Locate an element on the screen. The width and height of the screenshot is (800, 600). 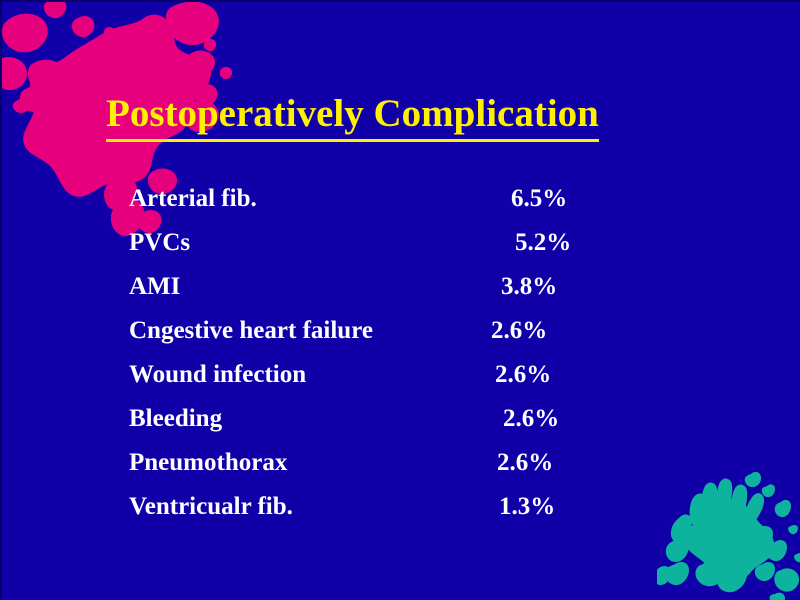
list-item: Pneumothorax 2.6% is located at coordinates (429, 463).